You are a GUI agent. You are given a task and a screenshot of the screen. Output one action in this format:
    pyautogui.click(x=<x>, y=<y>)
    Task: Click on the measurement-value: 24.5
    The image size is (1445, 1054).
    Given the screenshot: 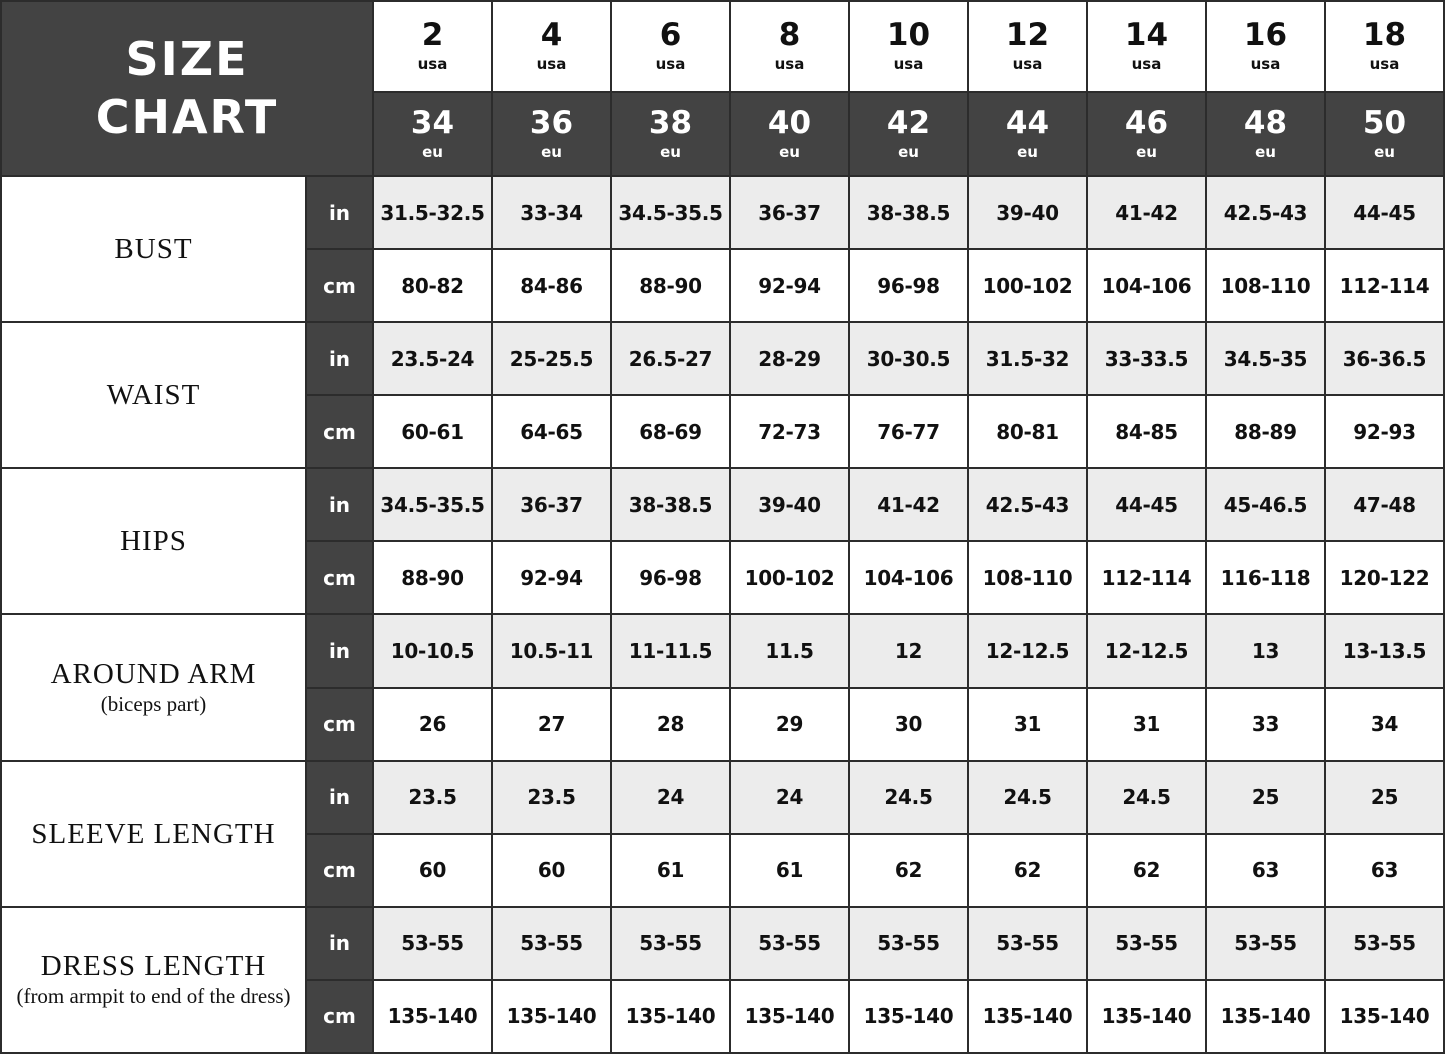 What is the action you would take?
    pyautogui.click(x=1027, y=797)
    